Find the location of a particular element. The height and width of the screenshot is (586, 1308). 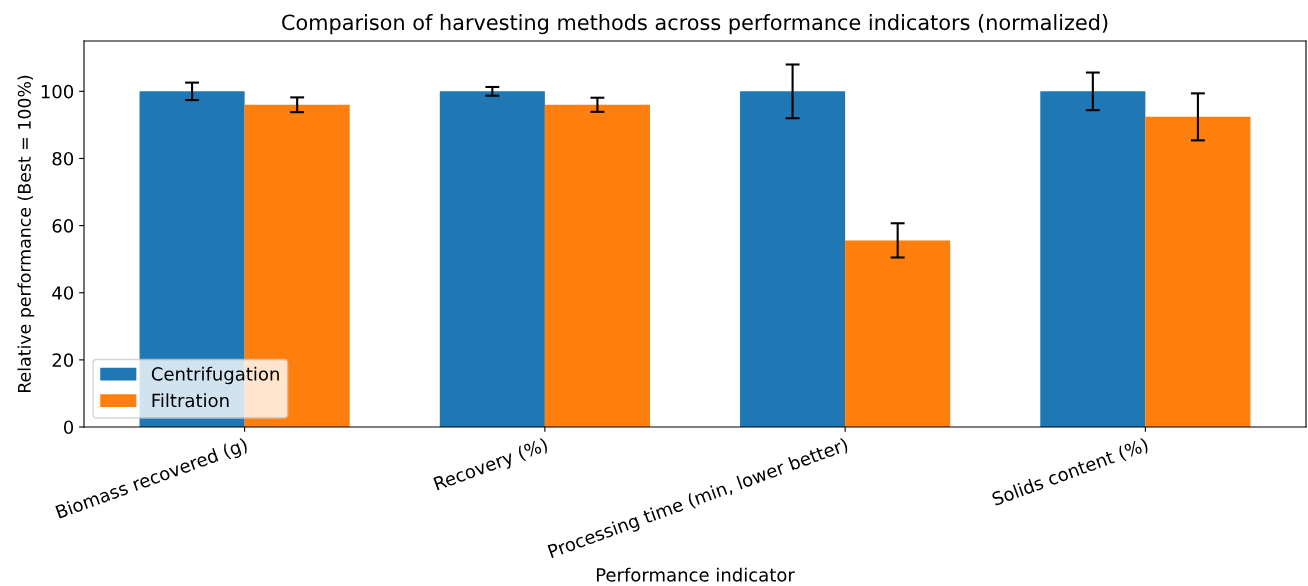

legend-label: Centrifugation is located at coordinates (215, 375).